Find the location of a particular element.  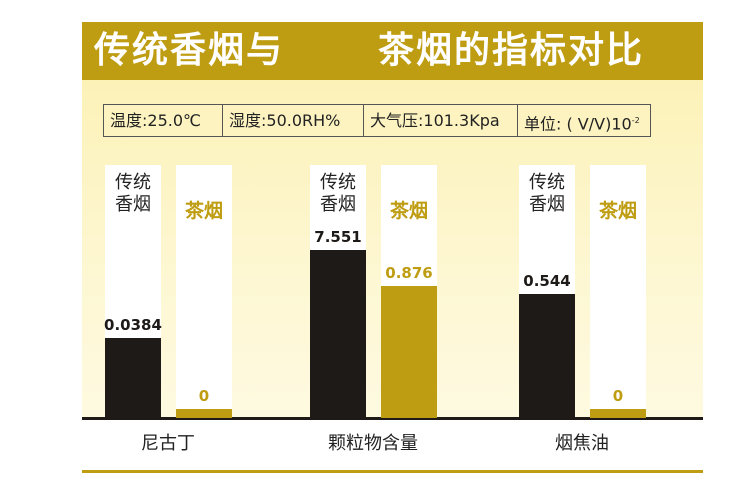

unit-cell: 单位: ( V/V)10-2 is located at coordinates (584, 120).